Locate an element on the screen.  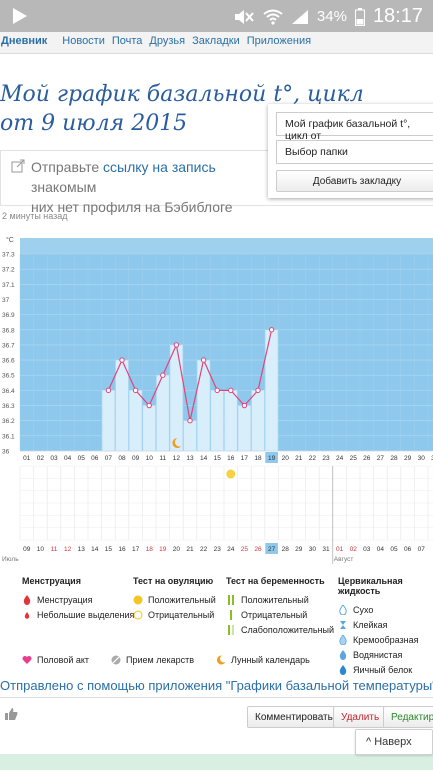
share-link: ссылку на запись is located at coordinates (159, 167).